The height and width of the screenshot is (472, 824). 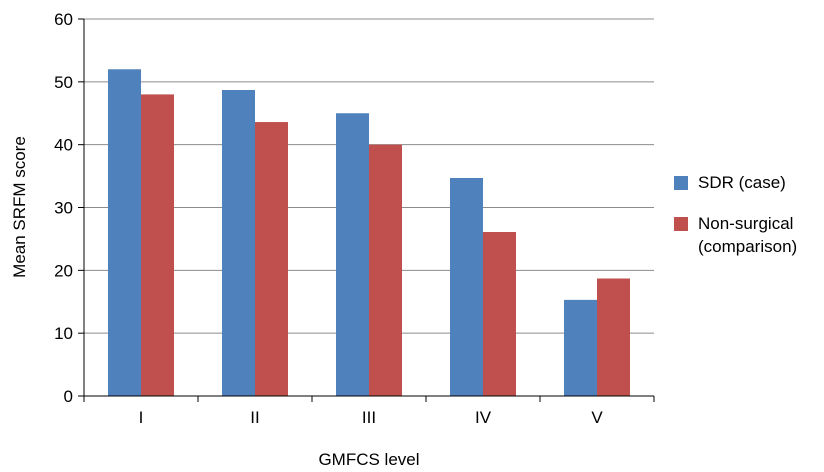 What do you see at coordinates (597, 417) in the screenshot?
I see `x-tick-label: V` at bounding box center [597, 417].